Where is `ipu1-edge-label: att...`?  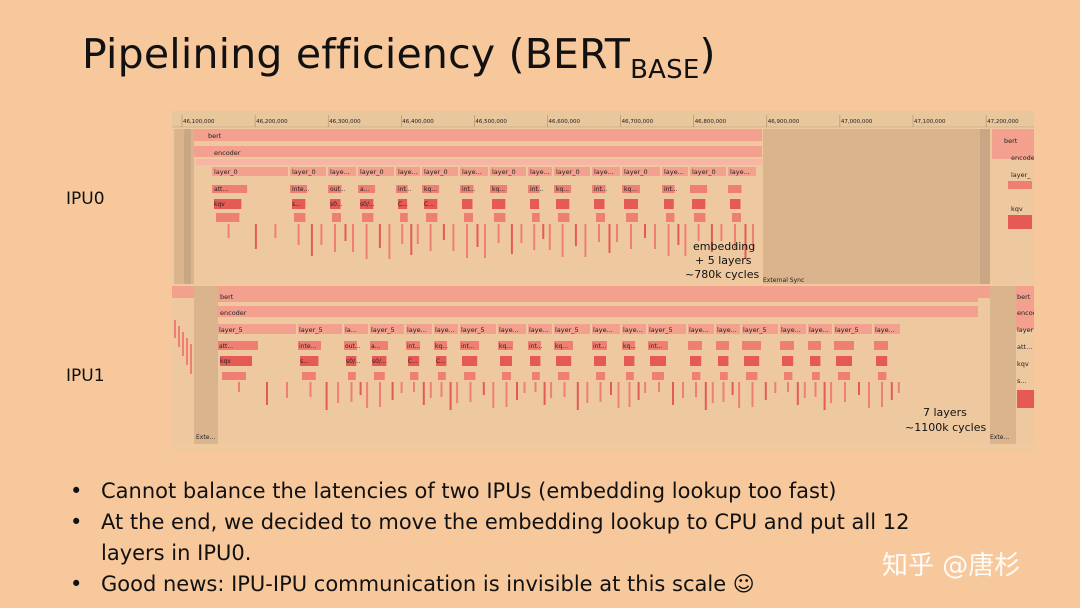 ipu1-edge-label: att... is located at coordinates (1024, 347).